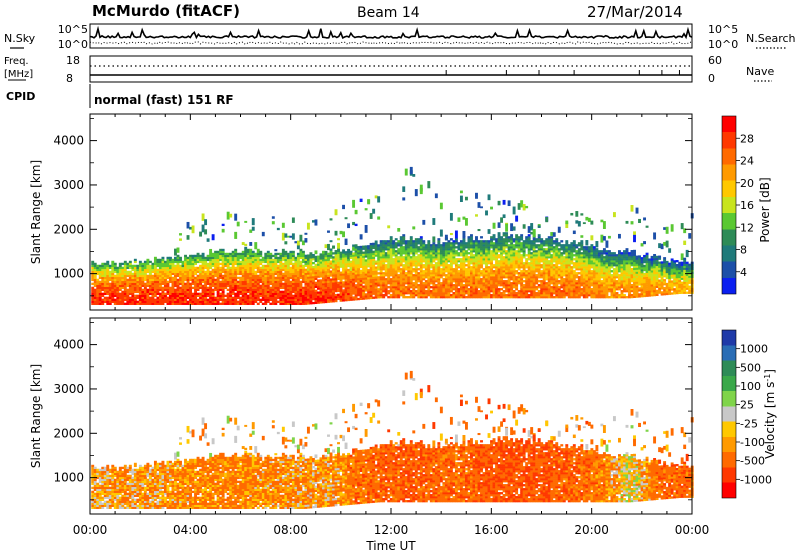  I want to click on power-scatter-cell, so click(531, 233).